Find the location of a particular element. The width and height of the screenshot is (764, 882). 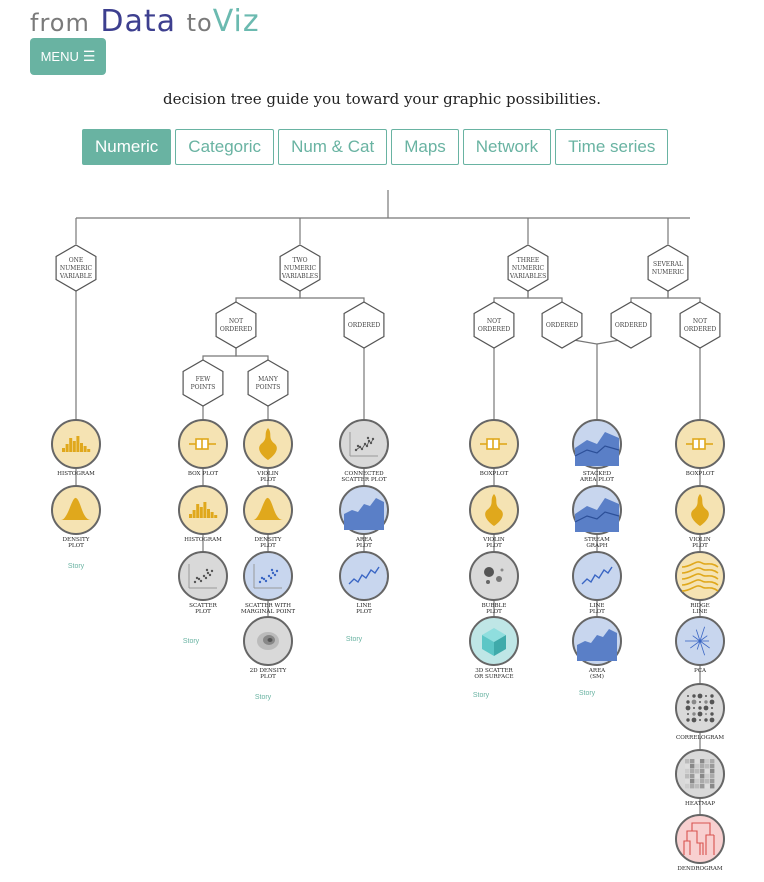

question-label: VARIABLES is located at coordinates (299, 276).